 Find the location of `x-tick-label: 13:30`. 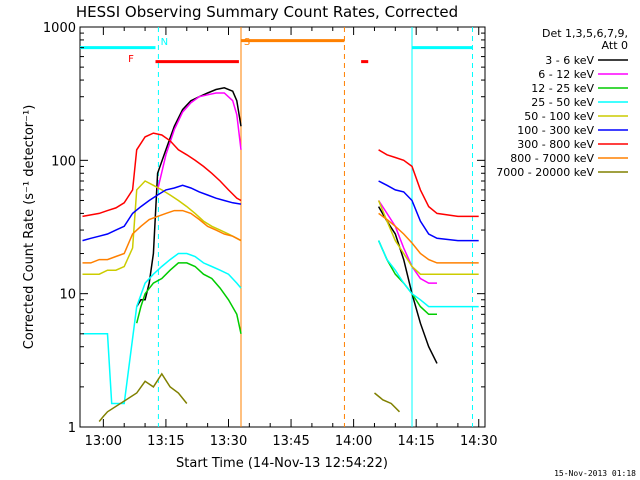

x-tick-label: 13:30 is located at coordinates (228, 441).